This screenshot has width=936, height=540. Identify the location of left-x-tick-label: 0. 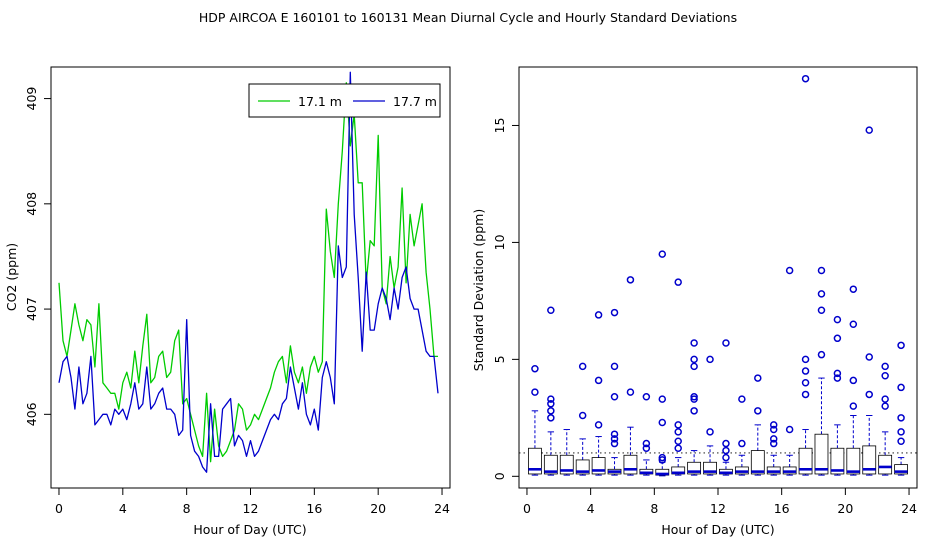
(59, 508).